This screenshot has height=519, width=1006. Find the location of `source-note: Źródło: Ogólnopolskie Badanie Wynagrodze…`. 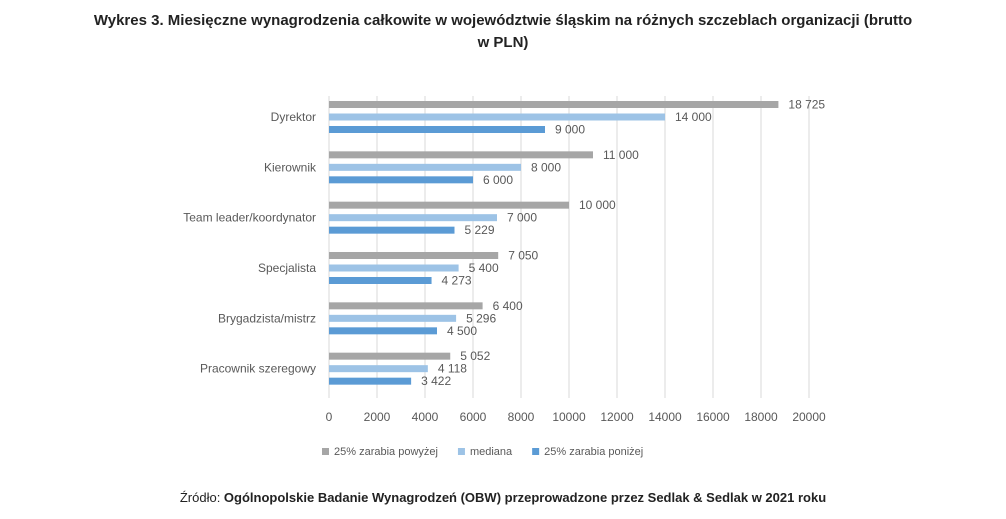

source-note: Źródło: Ogólnopolskie Badanie Wynagrodze… is located at coordinates (503, 497).